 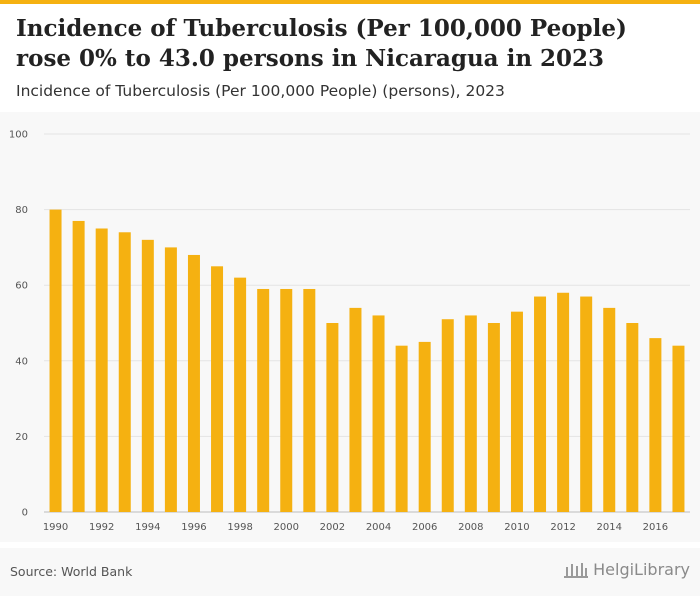 I want to click on x-tick-label: 2008, so click(x=470, y=527).